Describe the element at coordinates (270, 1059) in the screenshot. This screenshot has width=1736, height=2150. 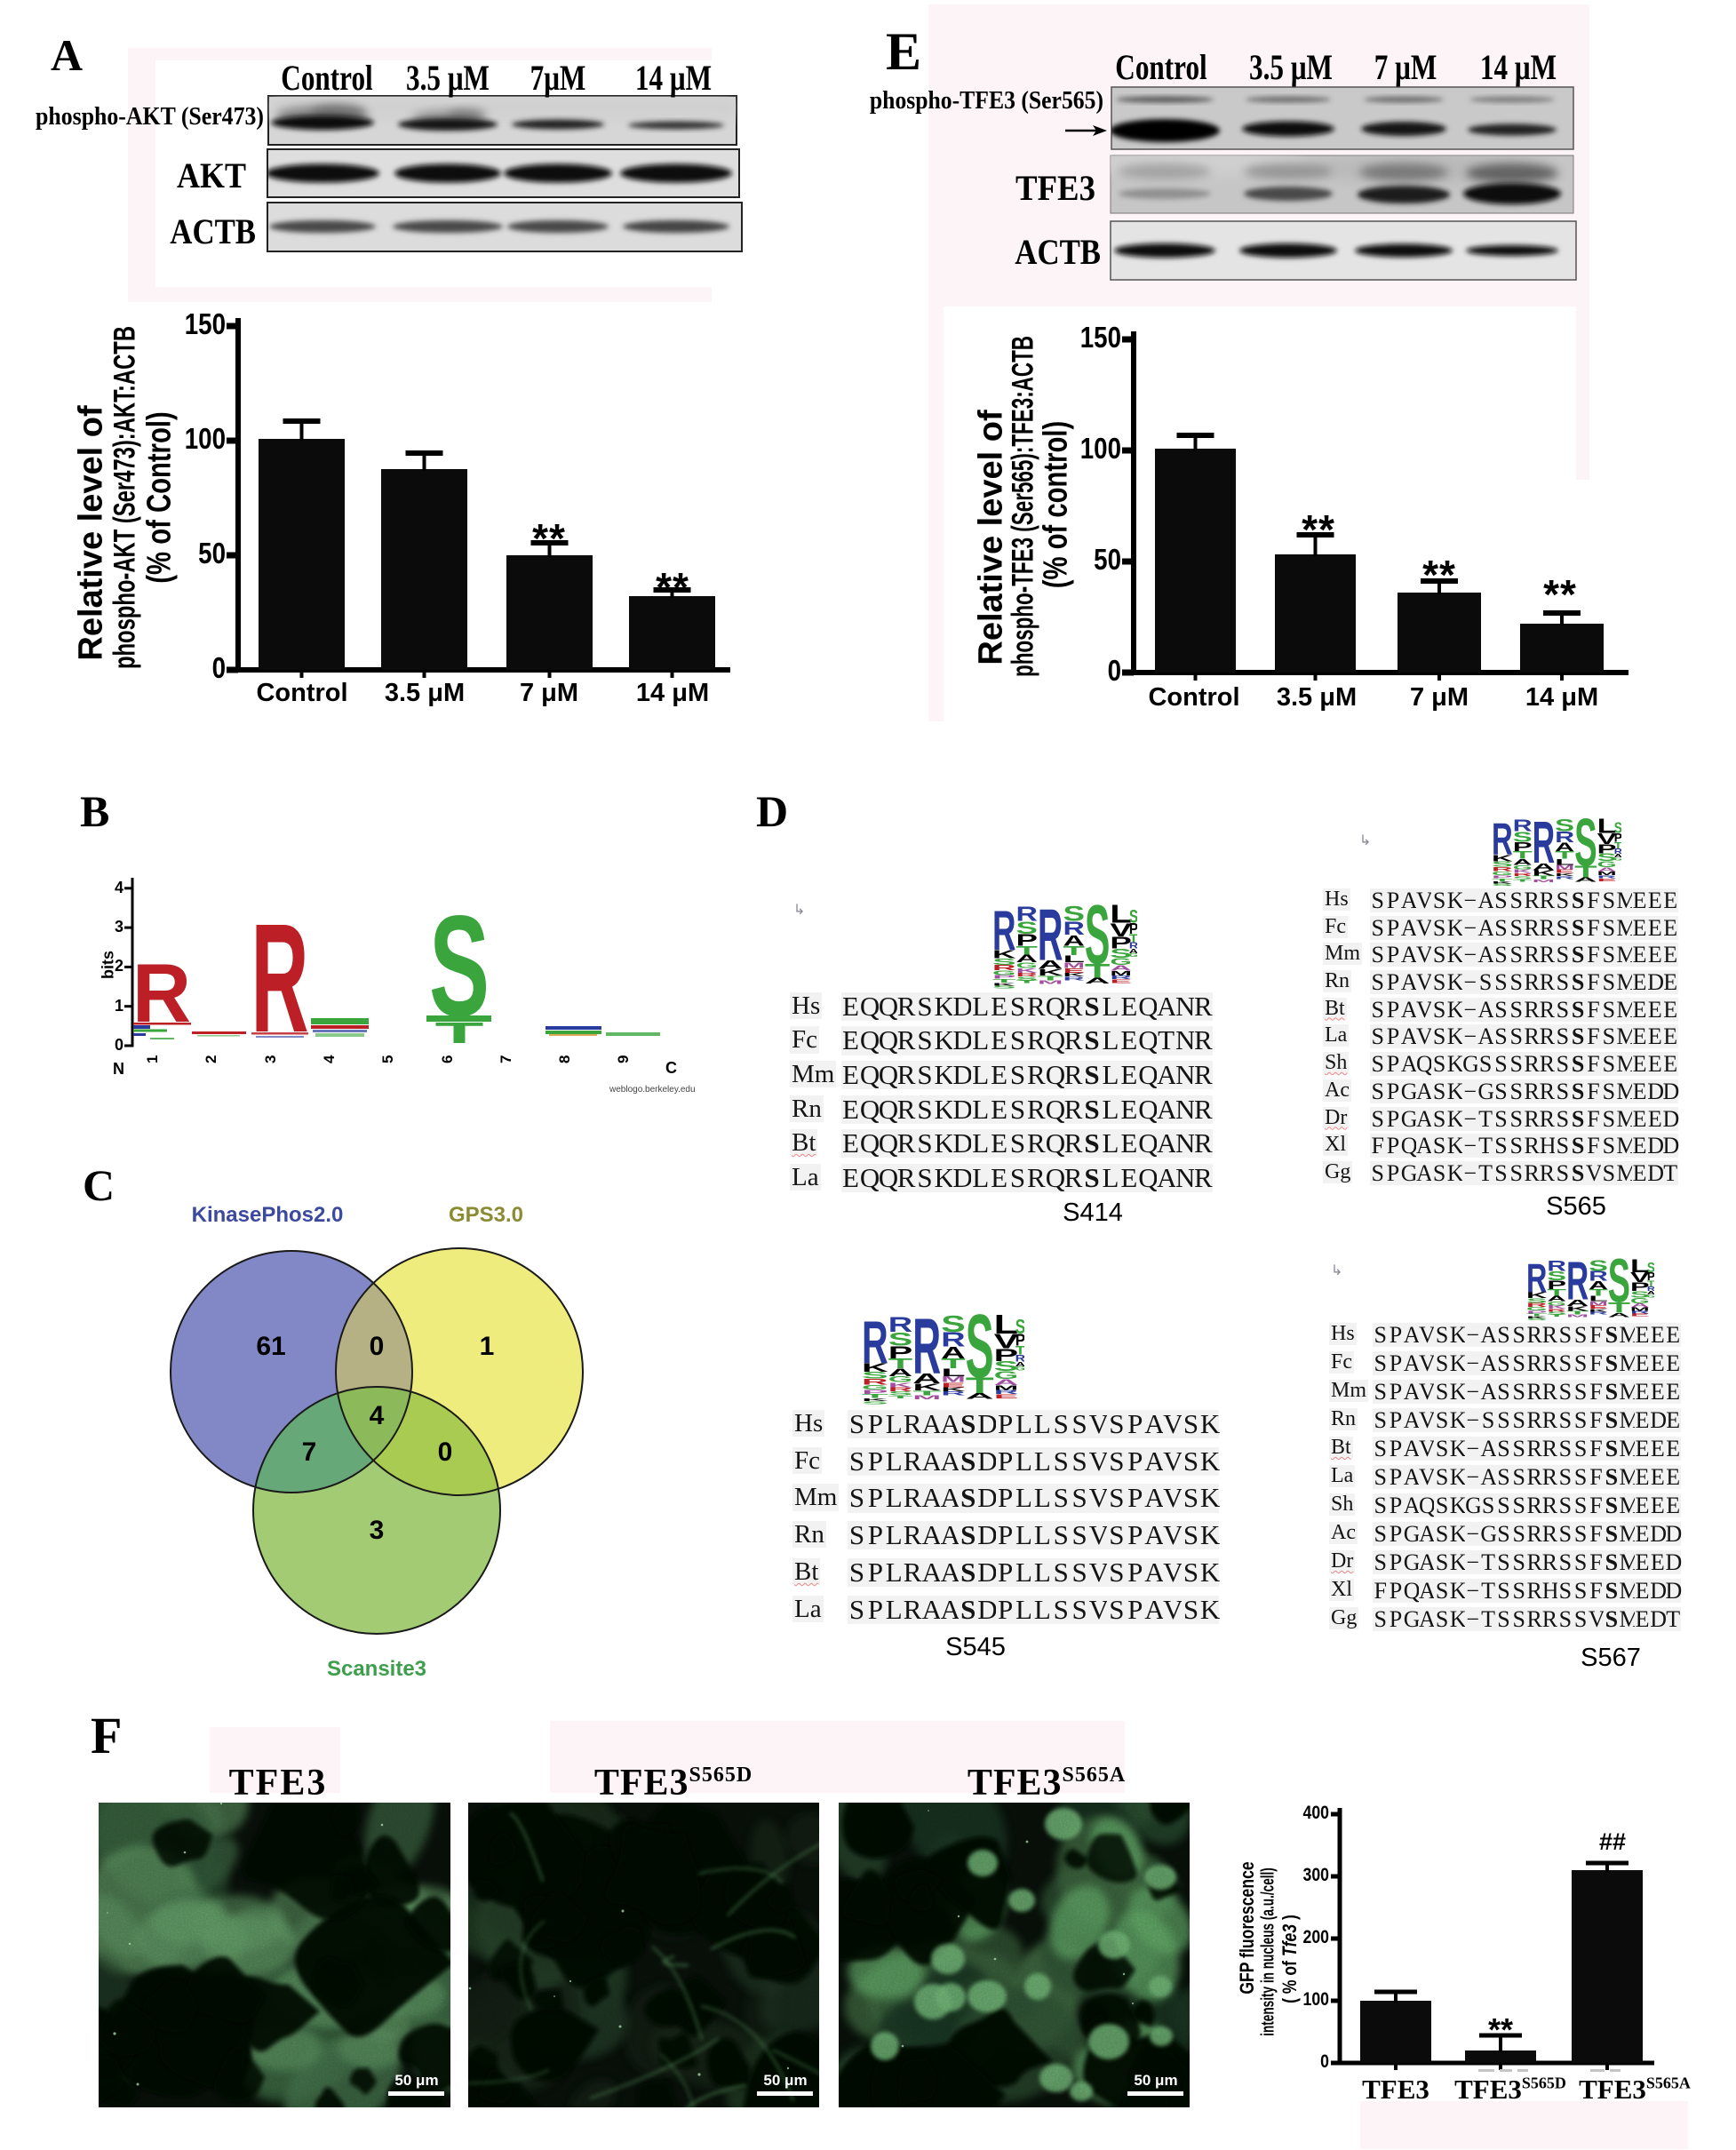
I see `svg-text: 3` at that location.